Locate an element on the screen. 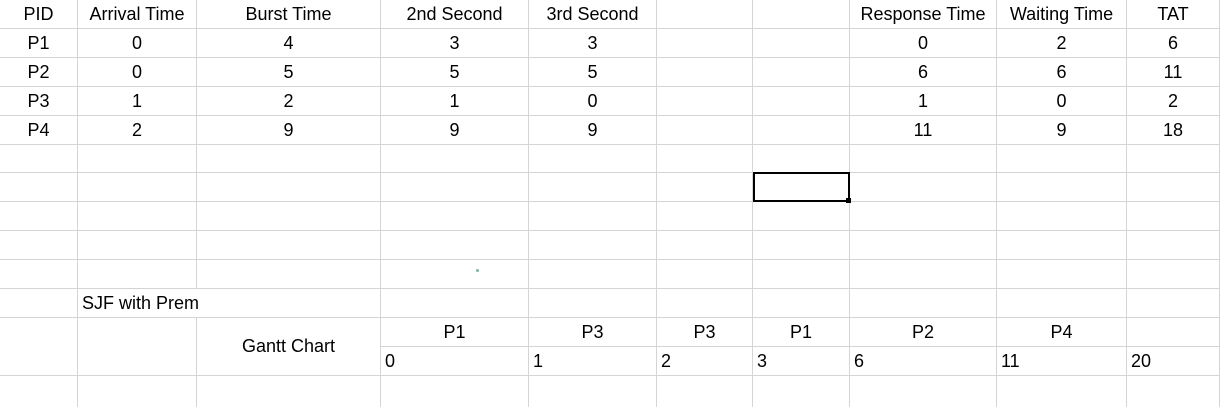 The width and height of the screenshot is (1220, 407). header-cell: 2nd Second is located at coordinates (455, 14).